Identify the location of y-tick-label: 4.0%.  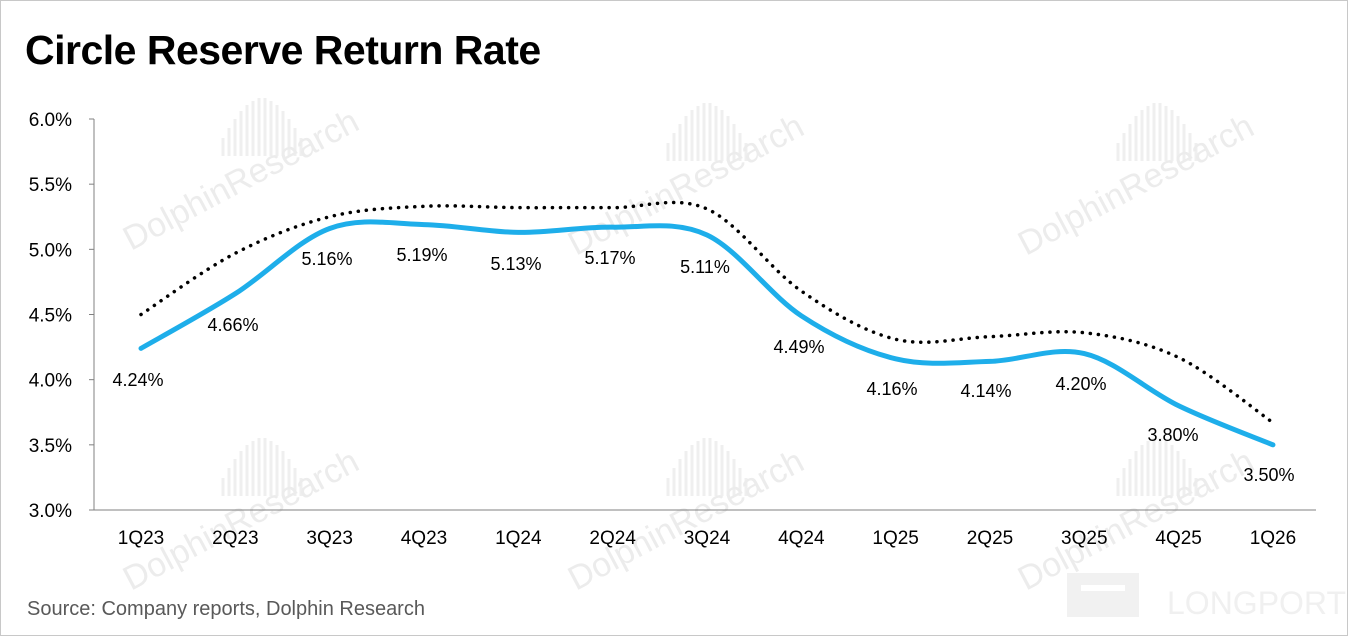
(50, 381).